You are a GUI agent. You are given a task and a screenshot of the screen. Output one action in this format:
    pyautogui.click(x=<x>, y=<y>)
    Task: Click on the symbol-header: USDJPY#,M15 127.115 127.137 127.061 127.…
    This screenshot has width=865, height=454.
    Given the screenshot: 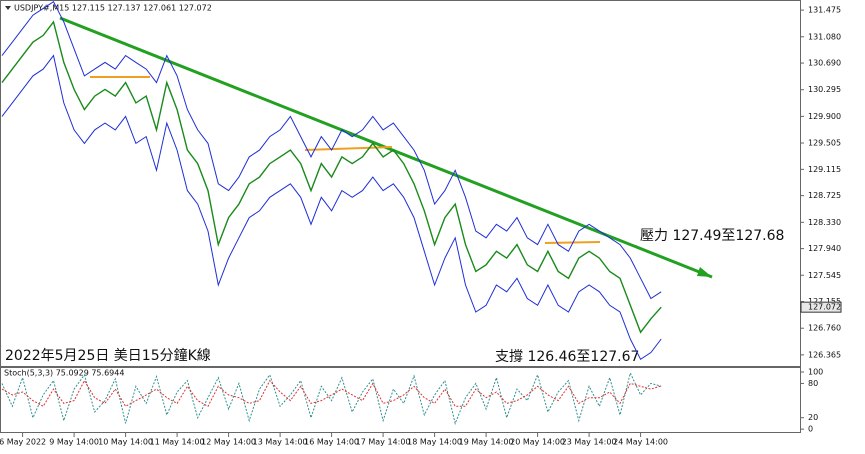 What is the action you would take?
    pyautogui.click(x=113, y=8)
    